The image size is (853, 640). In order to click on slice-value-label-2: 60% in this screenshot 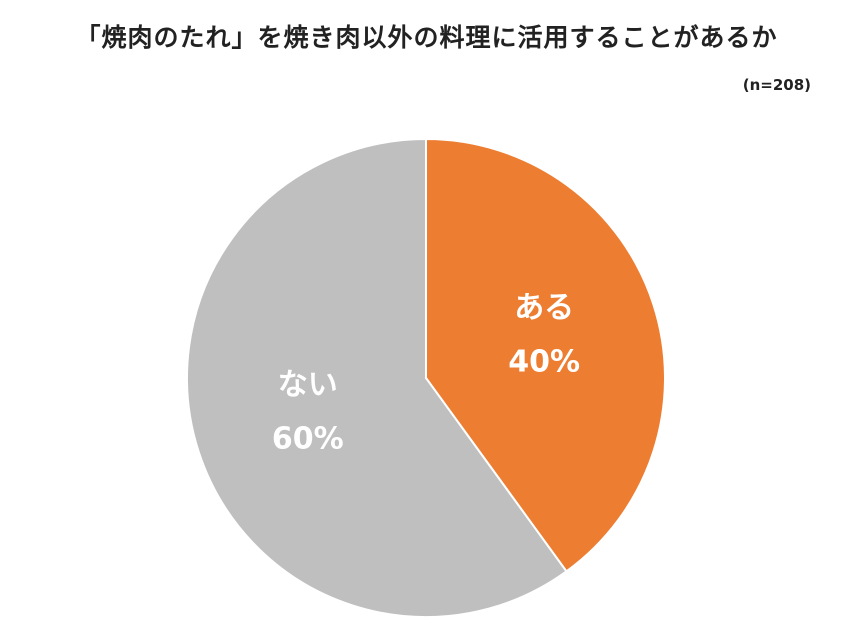, I will do `click(308, 438)`.